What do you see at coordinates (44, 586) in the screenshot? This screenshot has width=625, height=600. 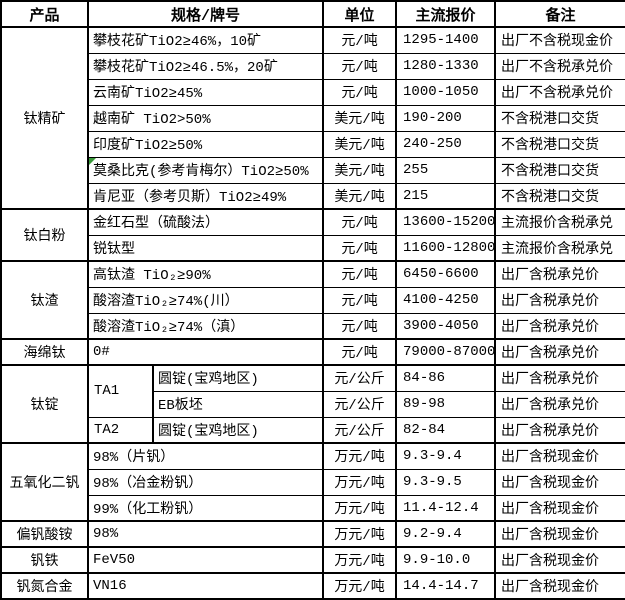 I see `product-cell: 钒氮合金` at bounding box center [44, 586].